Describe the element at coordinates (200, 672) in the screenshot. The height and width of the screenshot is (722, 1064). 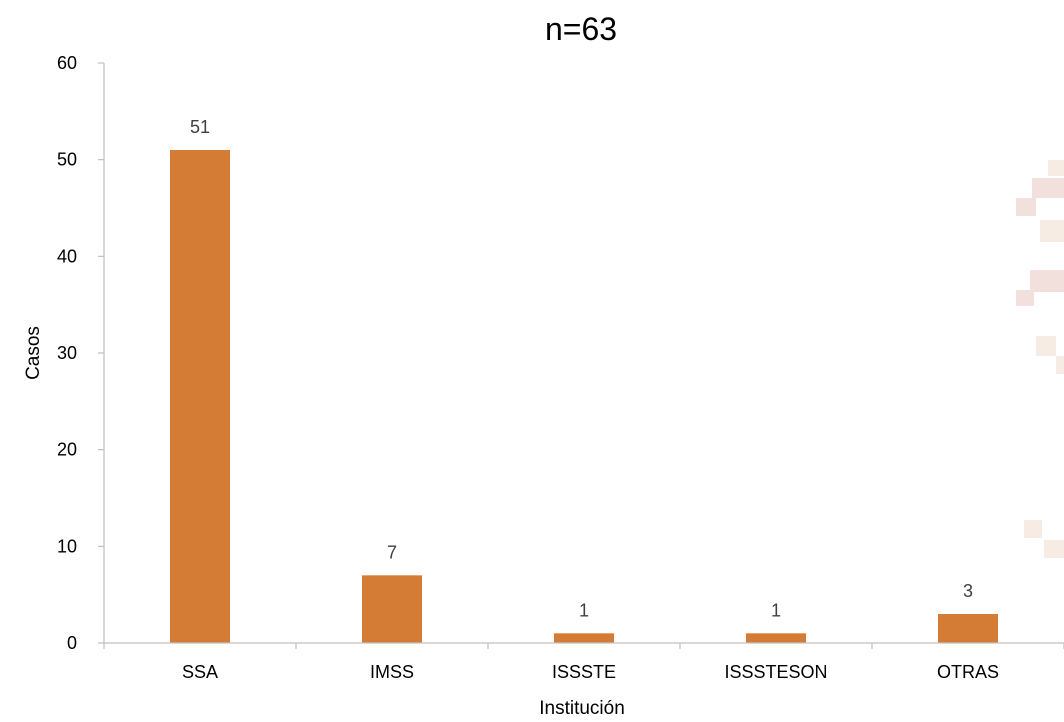
I see `x-tick-label-ssa: SSA` at that location.